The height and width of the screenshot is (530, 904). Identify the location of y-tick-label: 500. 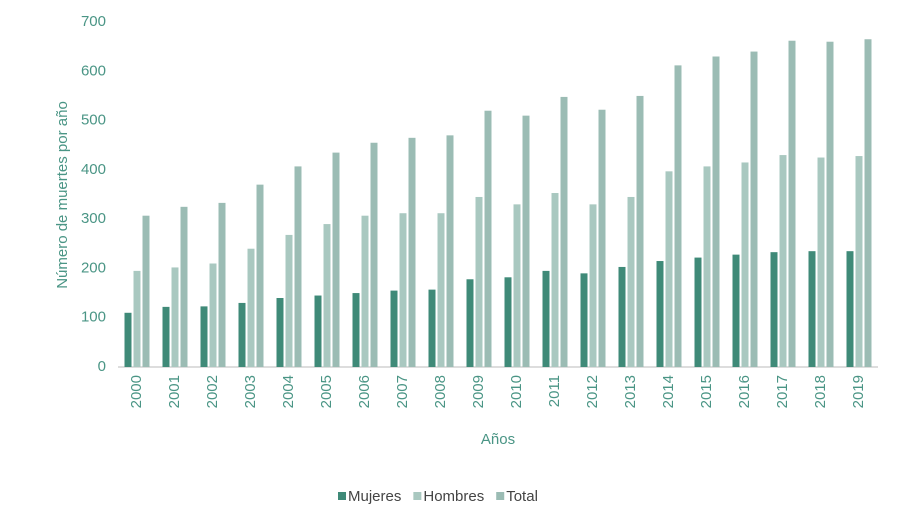
(93, 120).